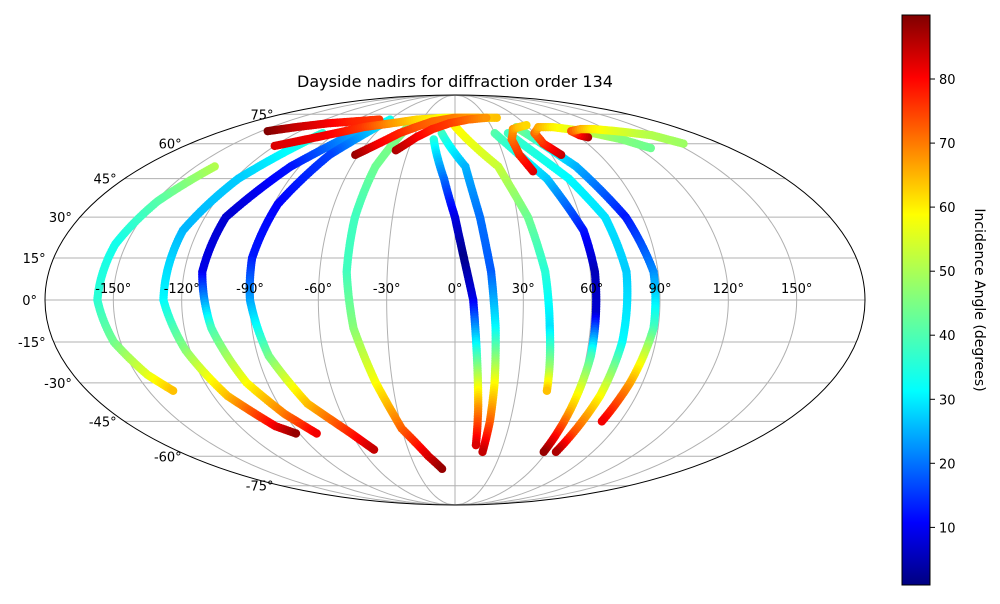  Describe the element at coordinates (32, 343) in the screenshot. I see `lat-tick-label: -15°` at that location.